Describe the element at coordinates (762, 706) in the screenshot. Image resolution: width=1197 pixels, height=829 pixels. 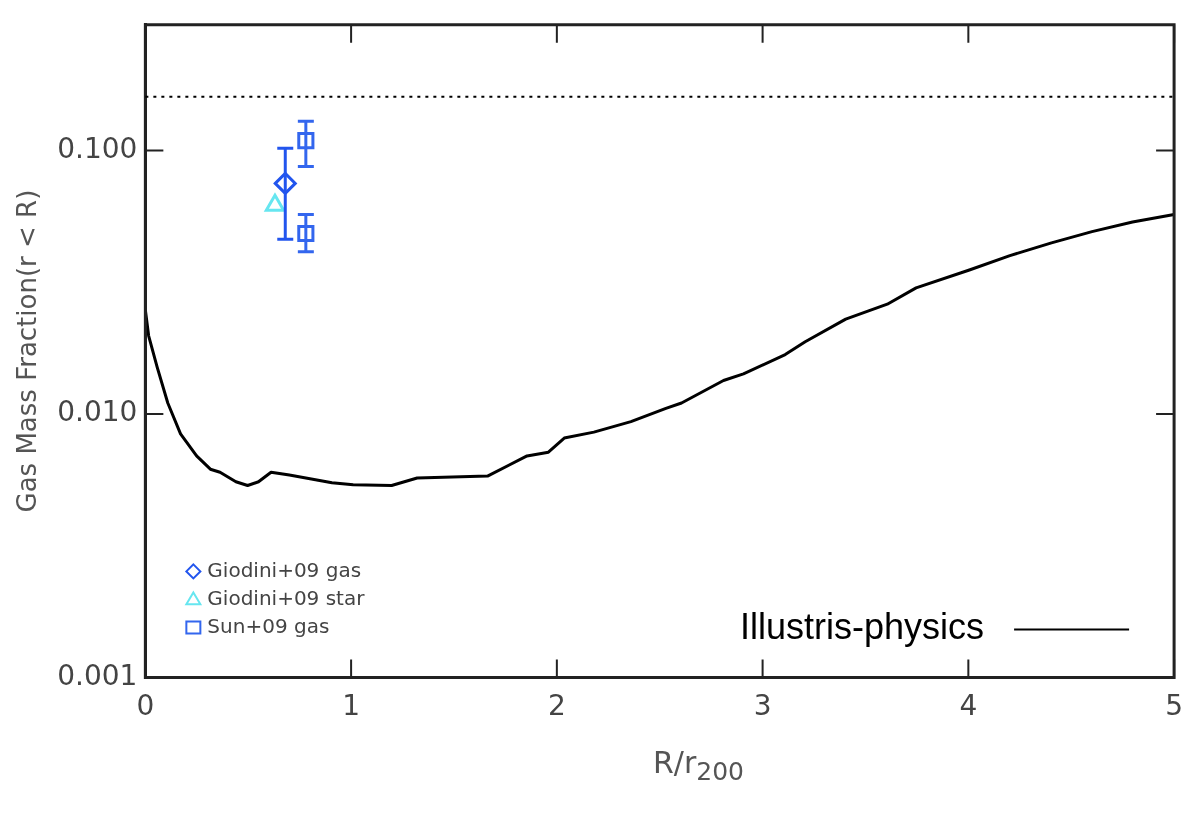
I see `x-tick-label: 3` at that location.